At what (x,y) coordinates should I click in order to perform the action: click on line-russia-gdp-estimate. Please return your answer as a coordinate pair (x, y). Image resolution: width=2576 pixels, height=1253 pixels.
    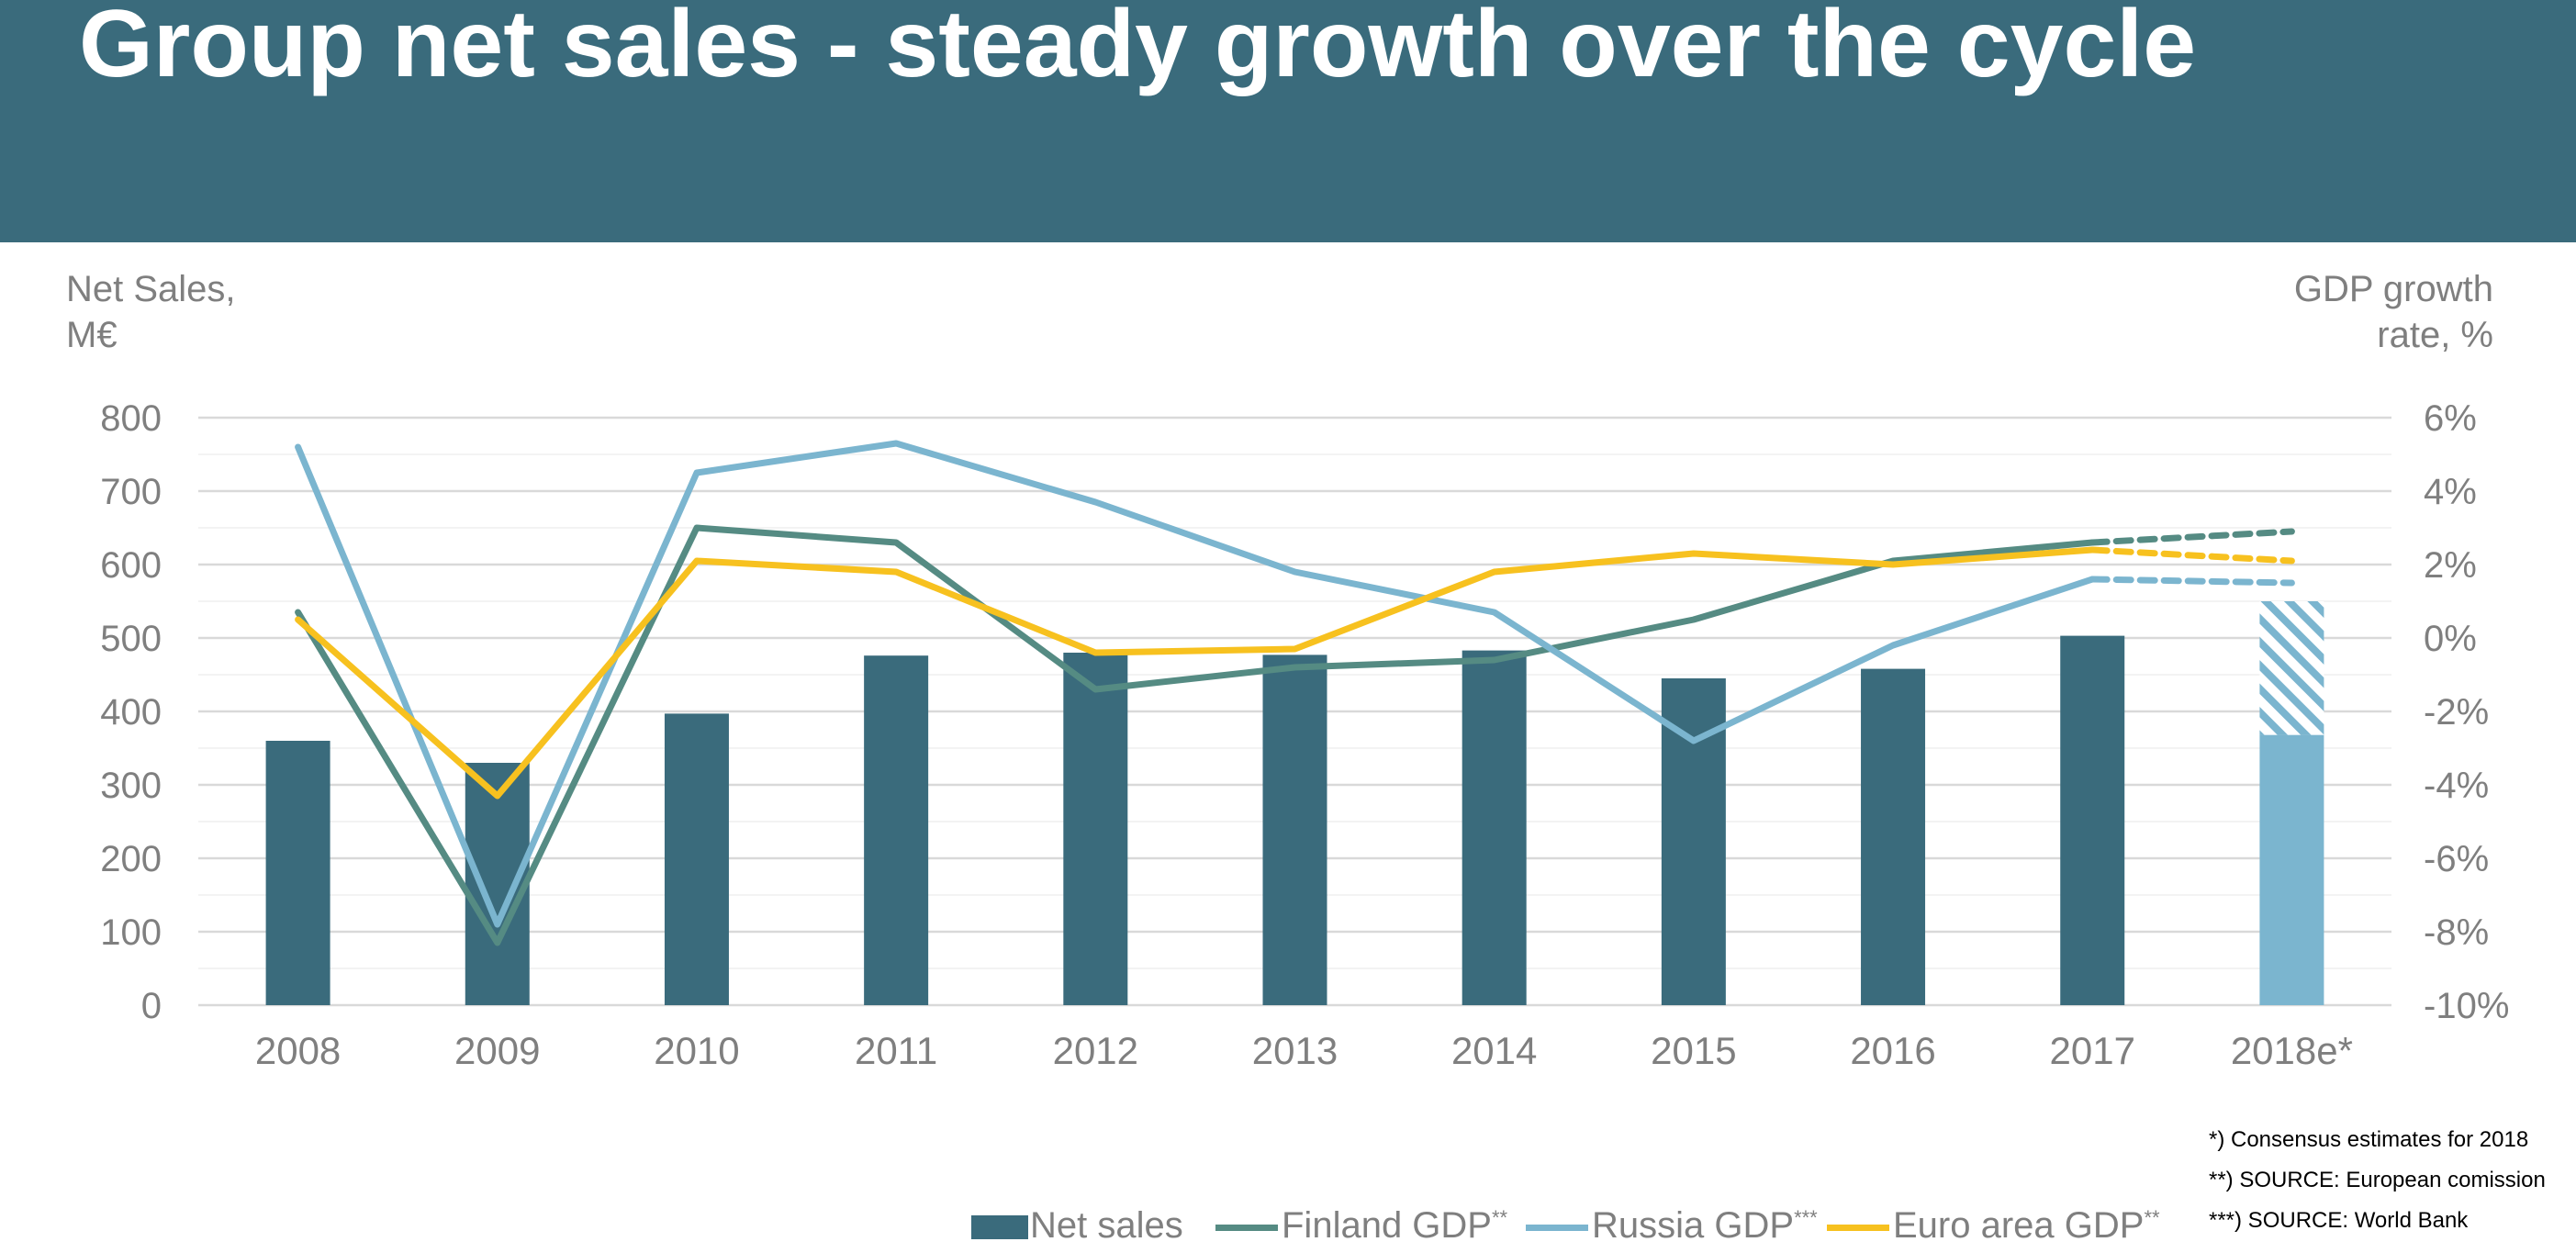
    Looking at the image, I should click on (2192, 581).